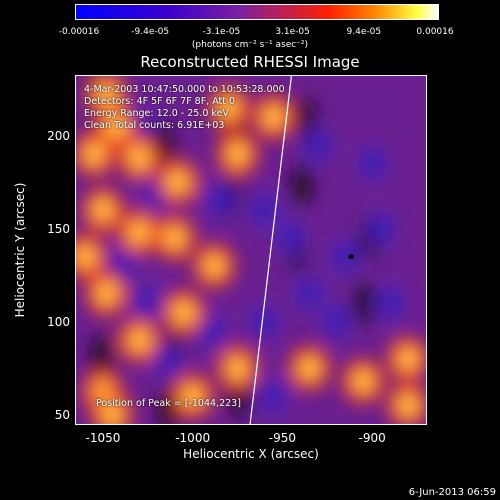 The image size is (500, 500). What do you see at coordinates (58, 321) in the screenshot?
I see `y-tick-label: 100` at bounding box center [58, 321].